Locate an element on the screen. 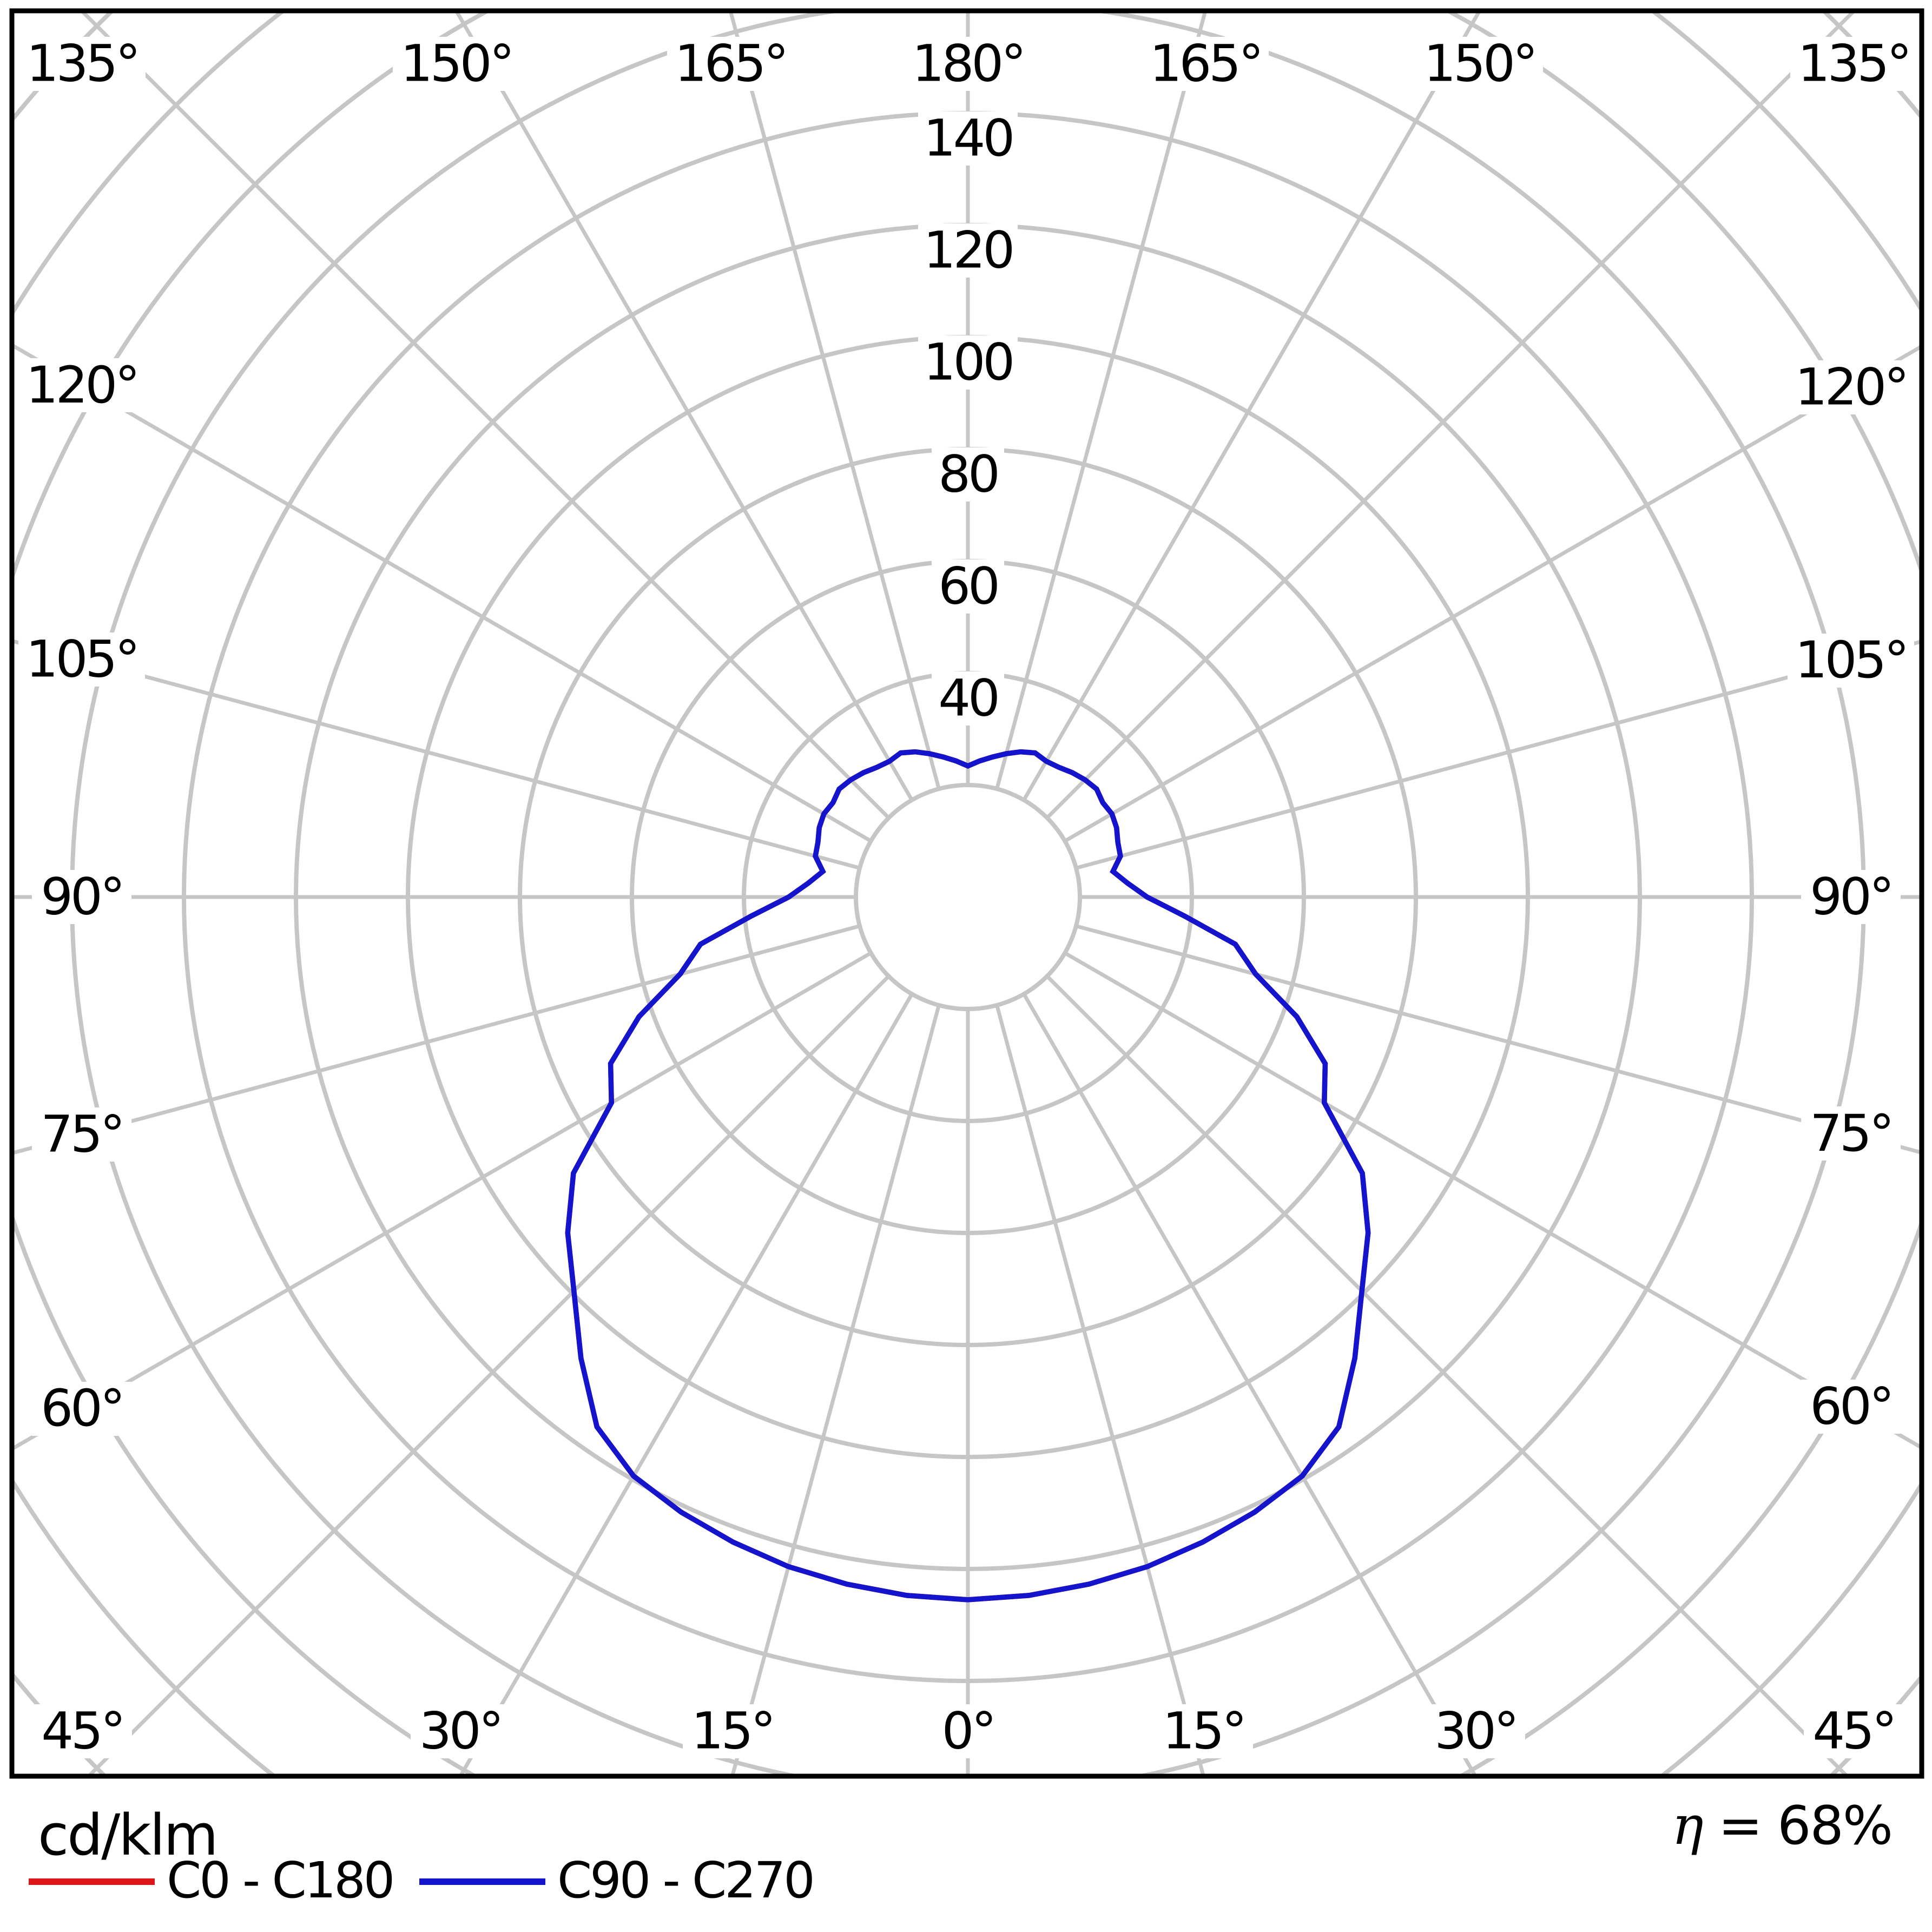 This screenshot has width=1932, height=1932. angle-label-120-right: 120° is located at coordinates (1851, 387).